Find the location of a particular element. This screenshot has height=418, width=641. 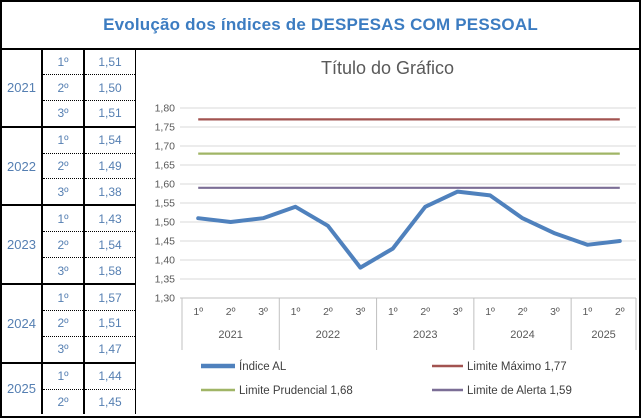

chart-title: Título do Gráfico is located at coordinates (387, 68).